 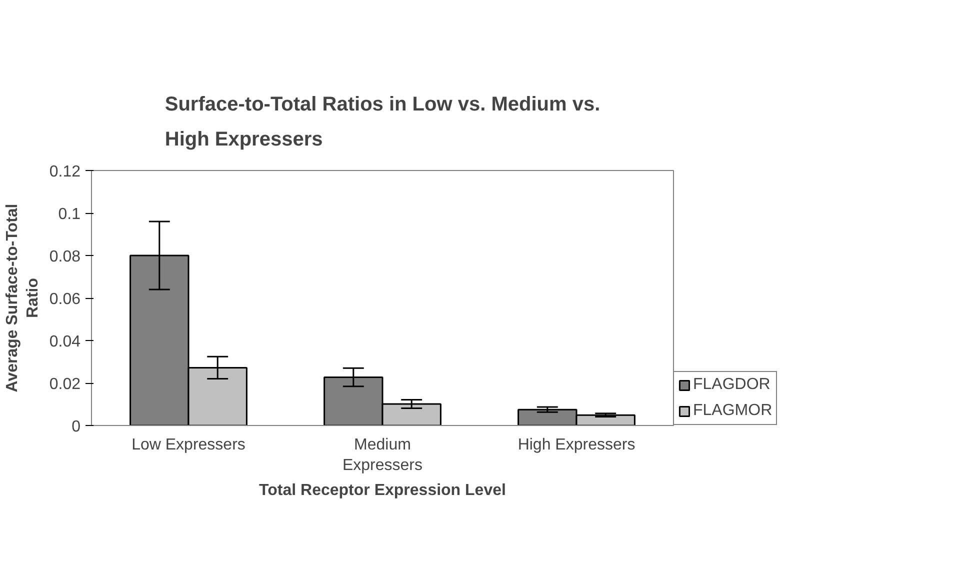 I want to click on legend-label: FLAGMOR, so click(x=732, y=411).